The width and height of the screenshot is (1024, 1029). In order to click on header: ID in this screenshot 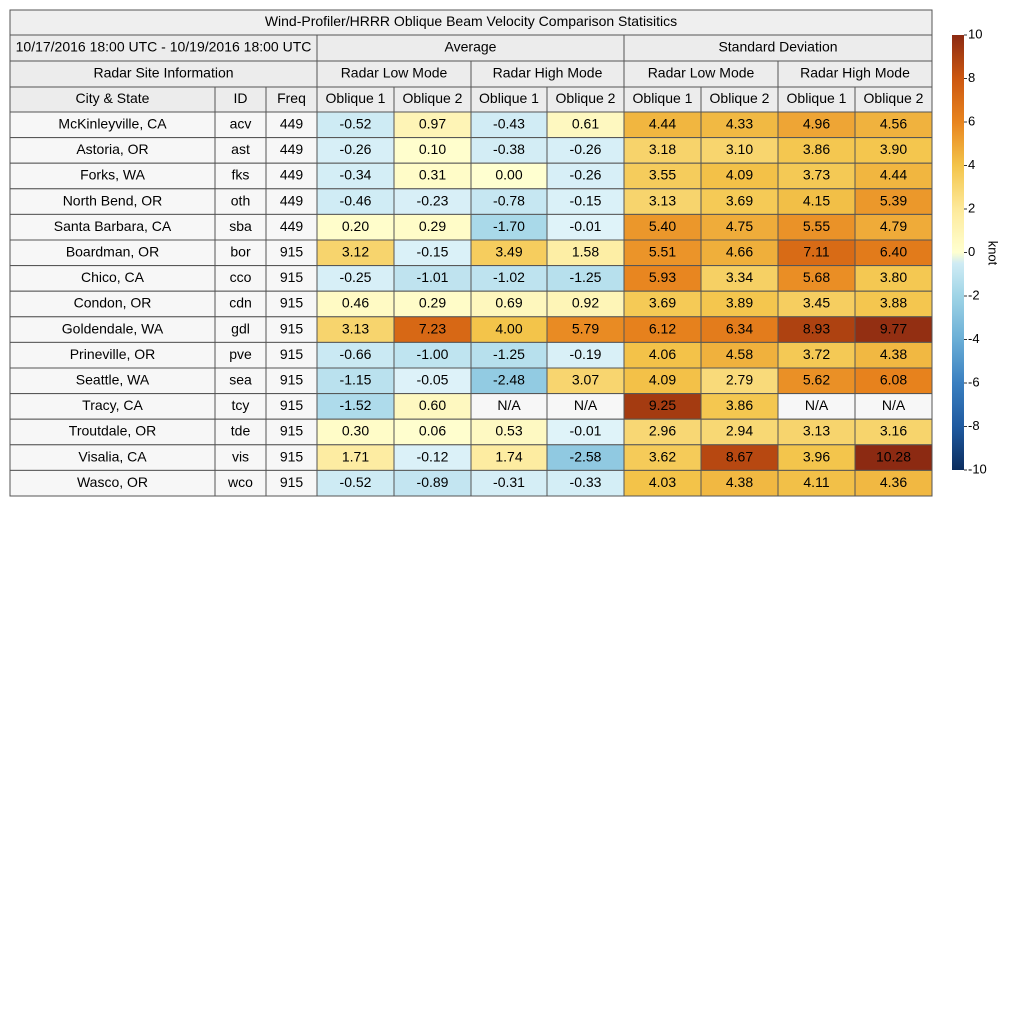, I will do `click(241, 98)`.